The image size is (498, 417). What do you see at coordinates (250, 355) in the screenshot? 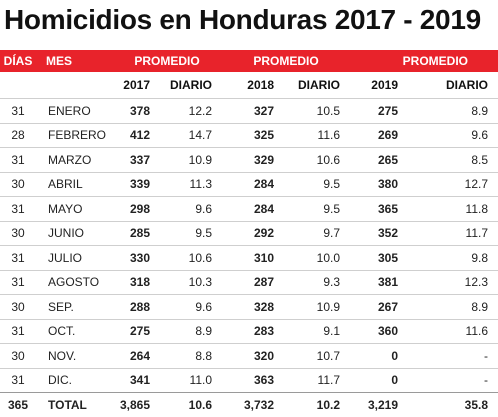
I see `cell-2018: 320` at bounding box center [250, 355].